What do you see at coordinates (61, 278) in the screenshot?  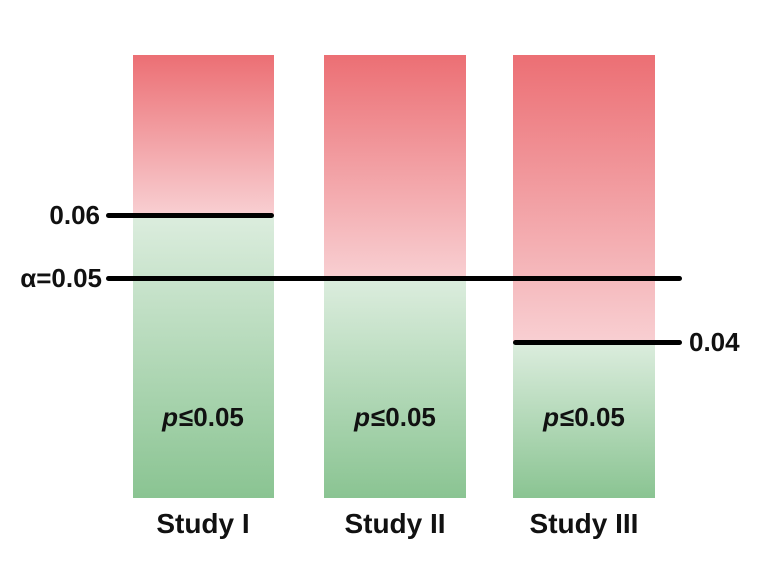 I see `alpha-reference-label: α=0.05` at bounding box center [61, 278].